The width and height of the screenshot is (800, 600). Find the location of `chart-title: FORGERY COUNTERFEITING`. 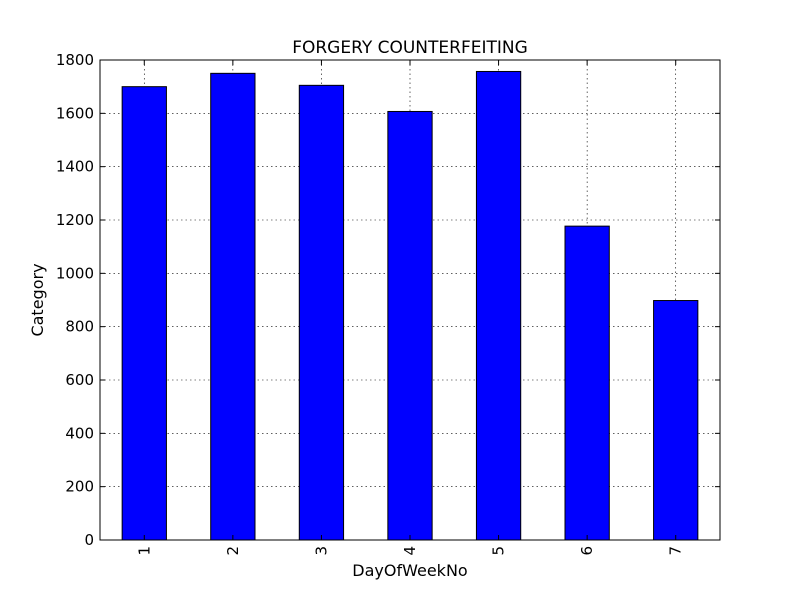

chart-title: FORGERY COUNTERFEITING is located at coordinates (410, 48).